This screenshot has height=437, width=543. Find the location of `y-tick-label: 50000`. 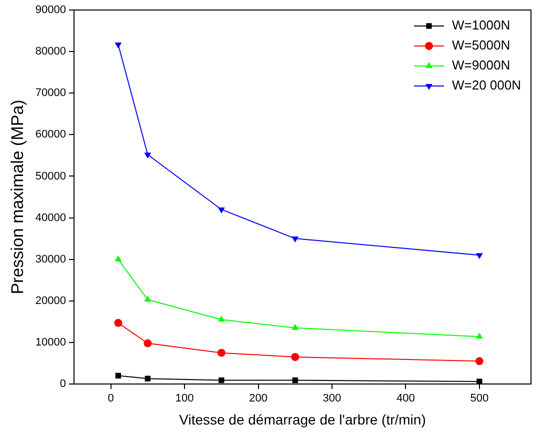

y-tick-label: 50000 is located at coordinates (50, 176).